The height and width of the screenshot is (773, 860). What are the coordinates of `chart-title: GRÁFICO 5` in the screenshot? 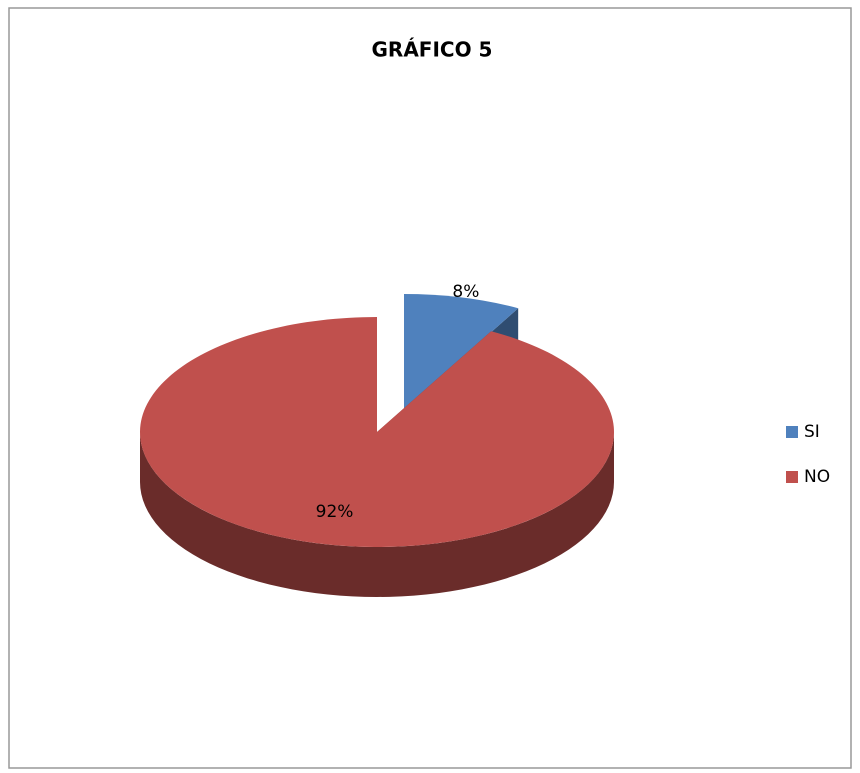 It's located at (432, 50).